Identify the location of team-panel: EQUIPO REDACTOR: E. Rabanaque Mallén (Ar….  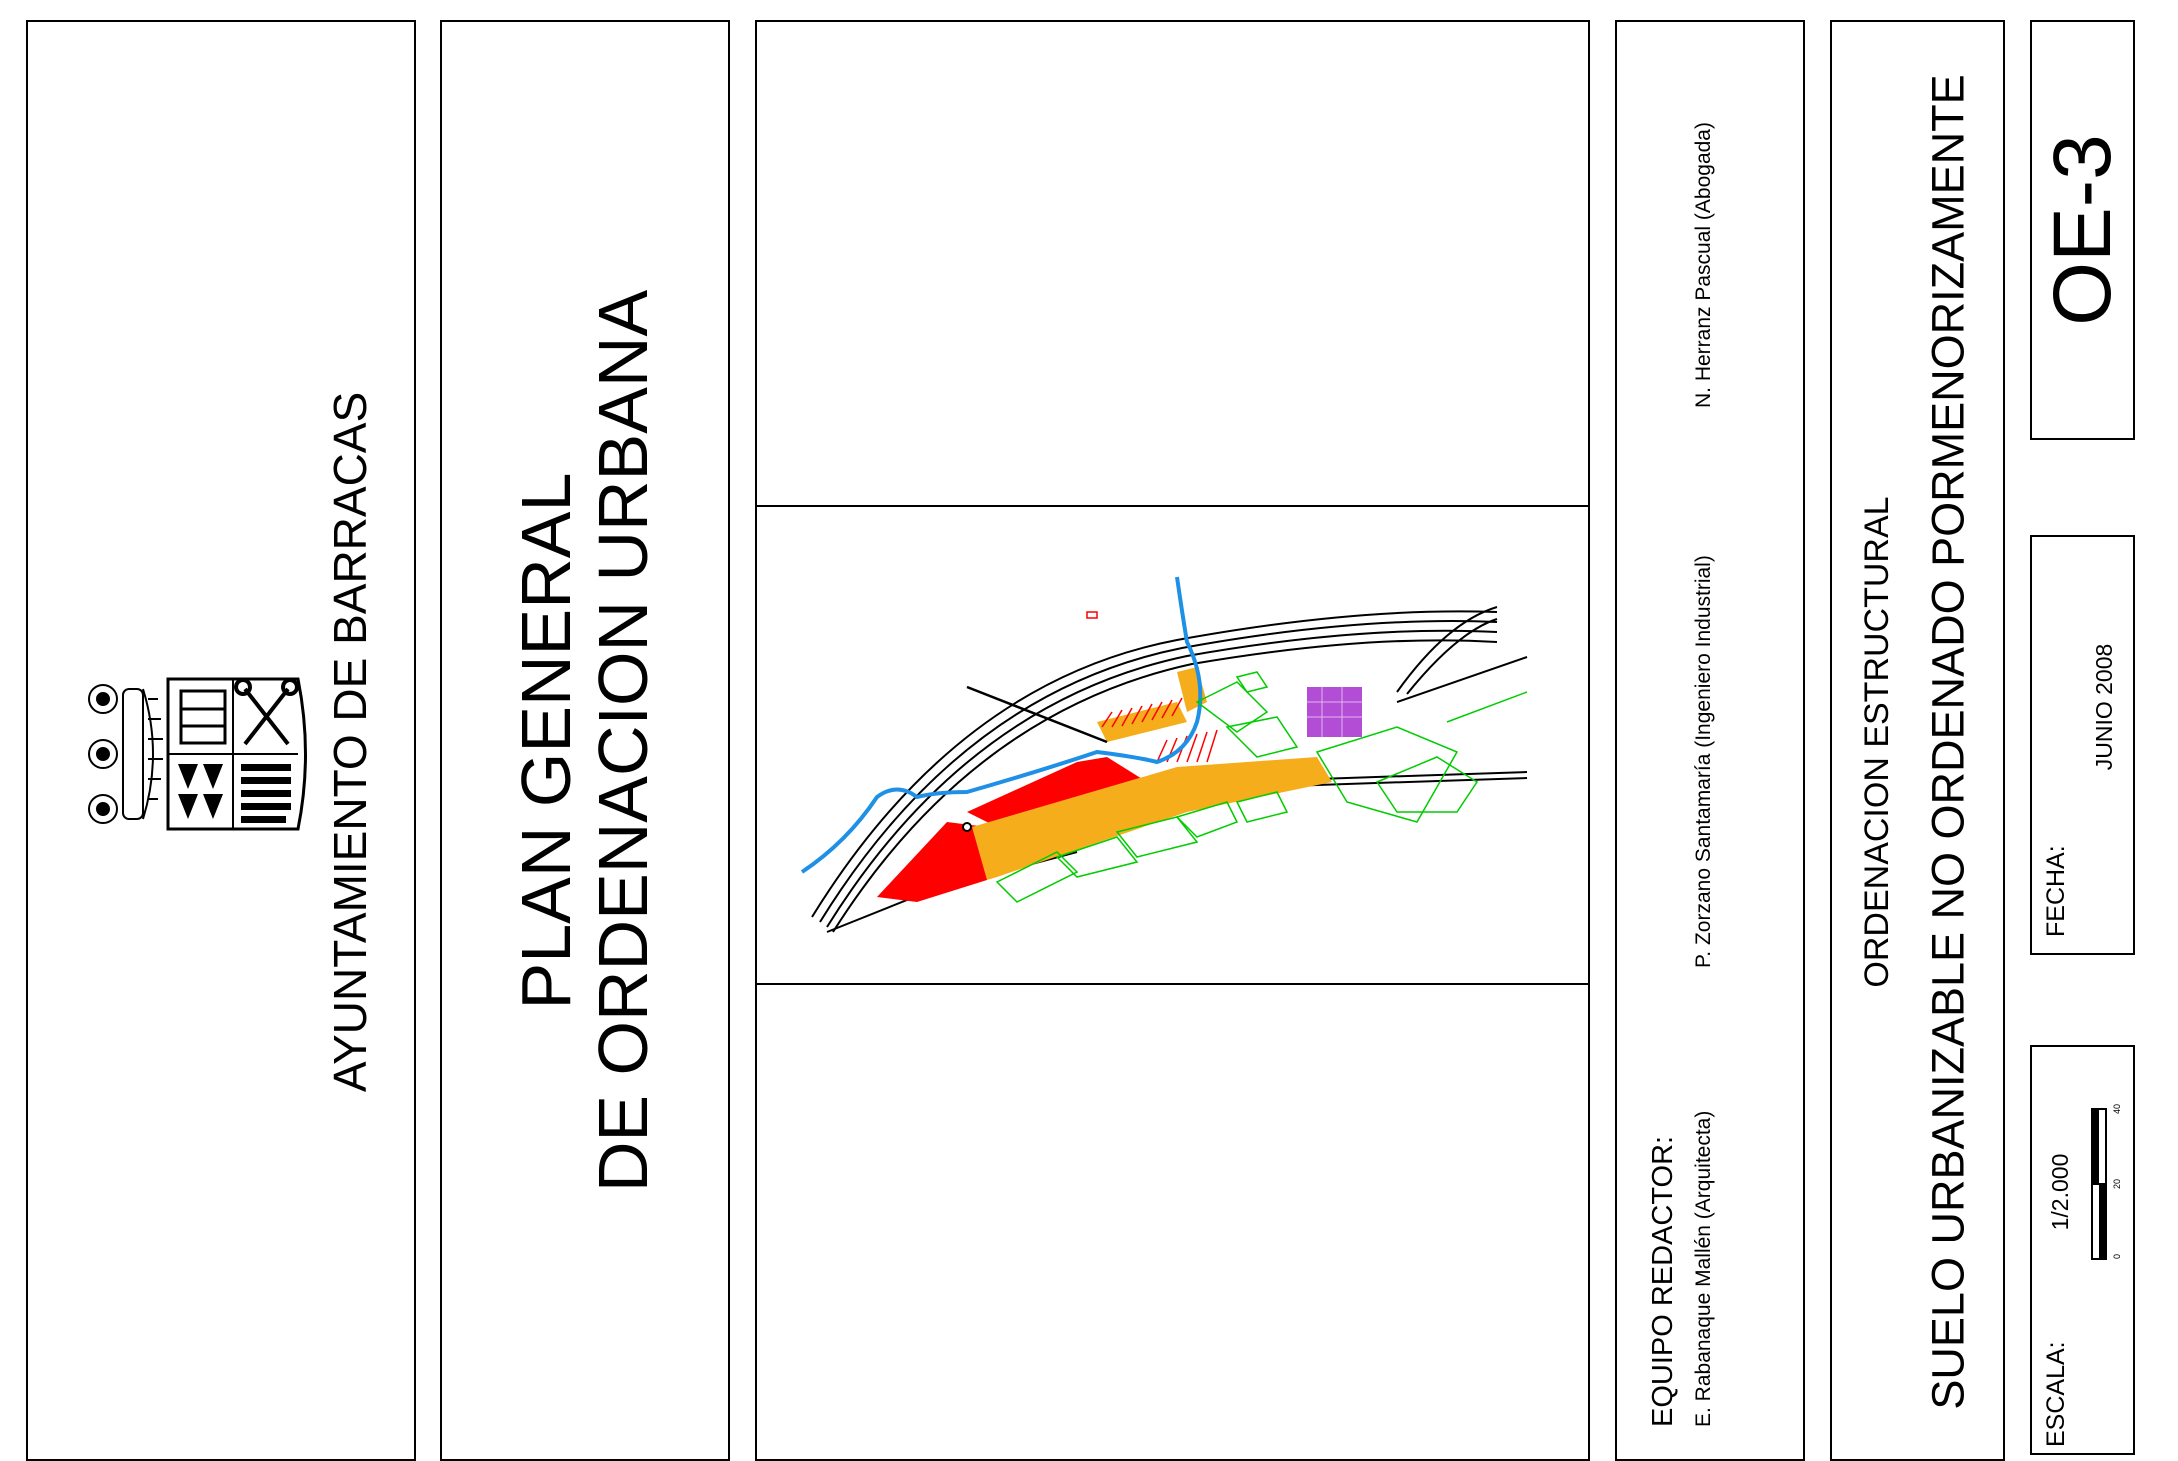
(1710, 740).